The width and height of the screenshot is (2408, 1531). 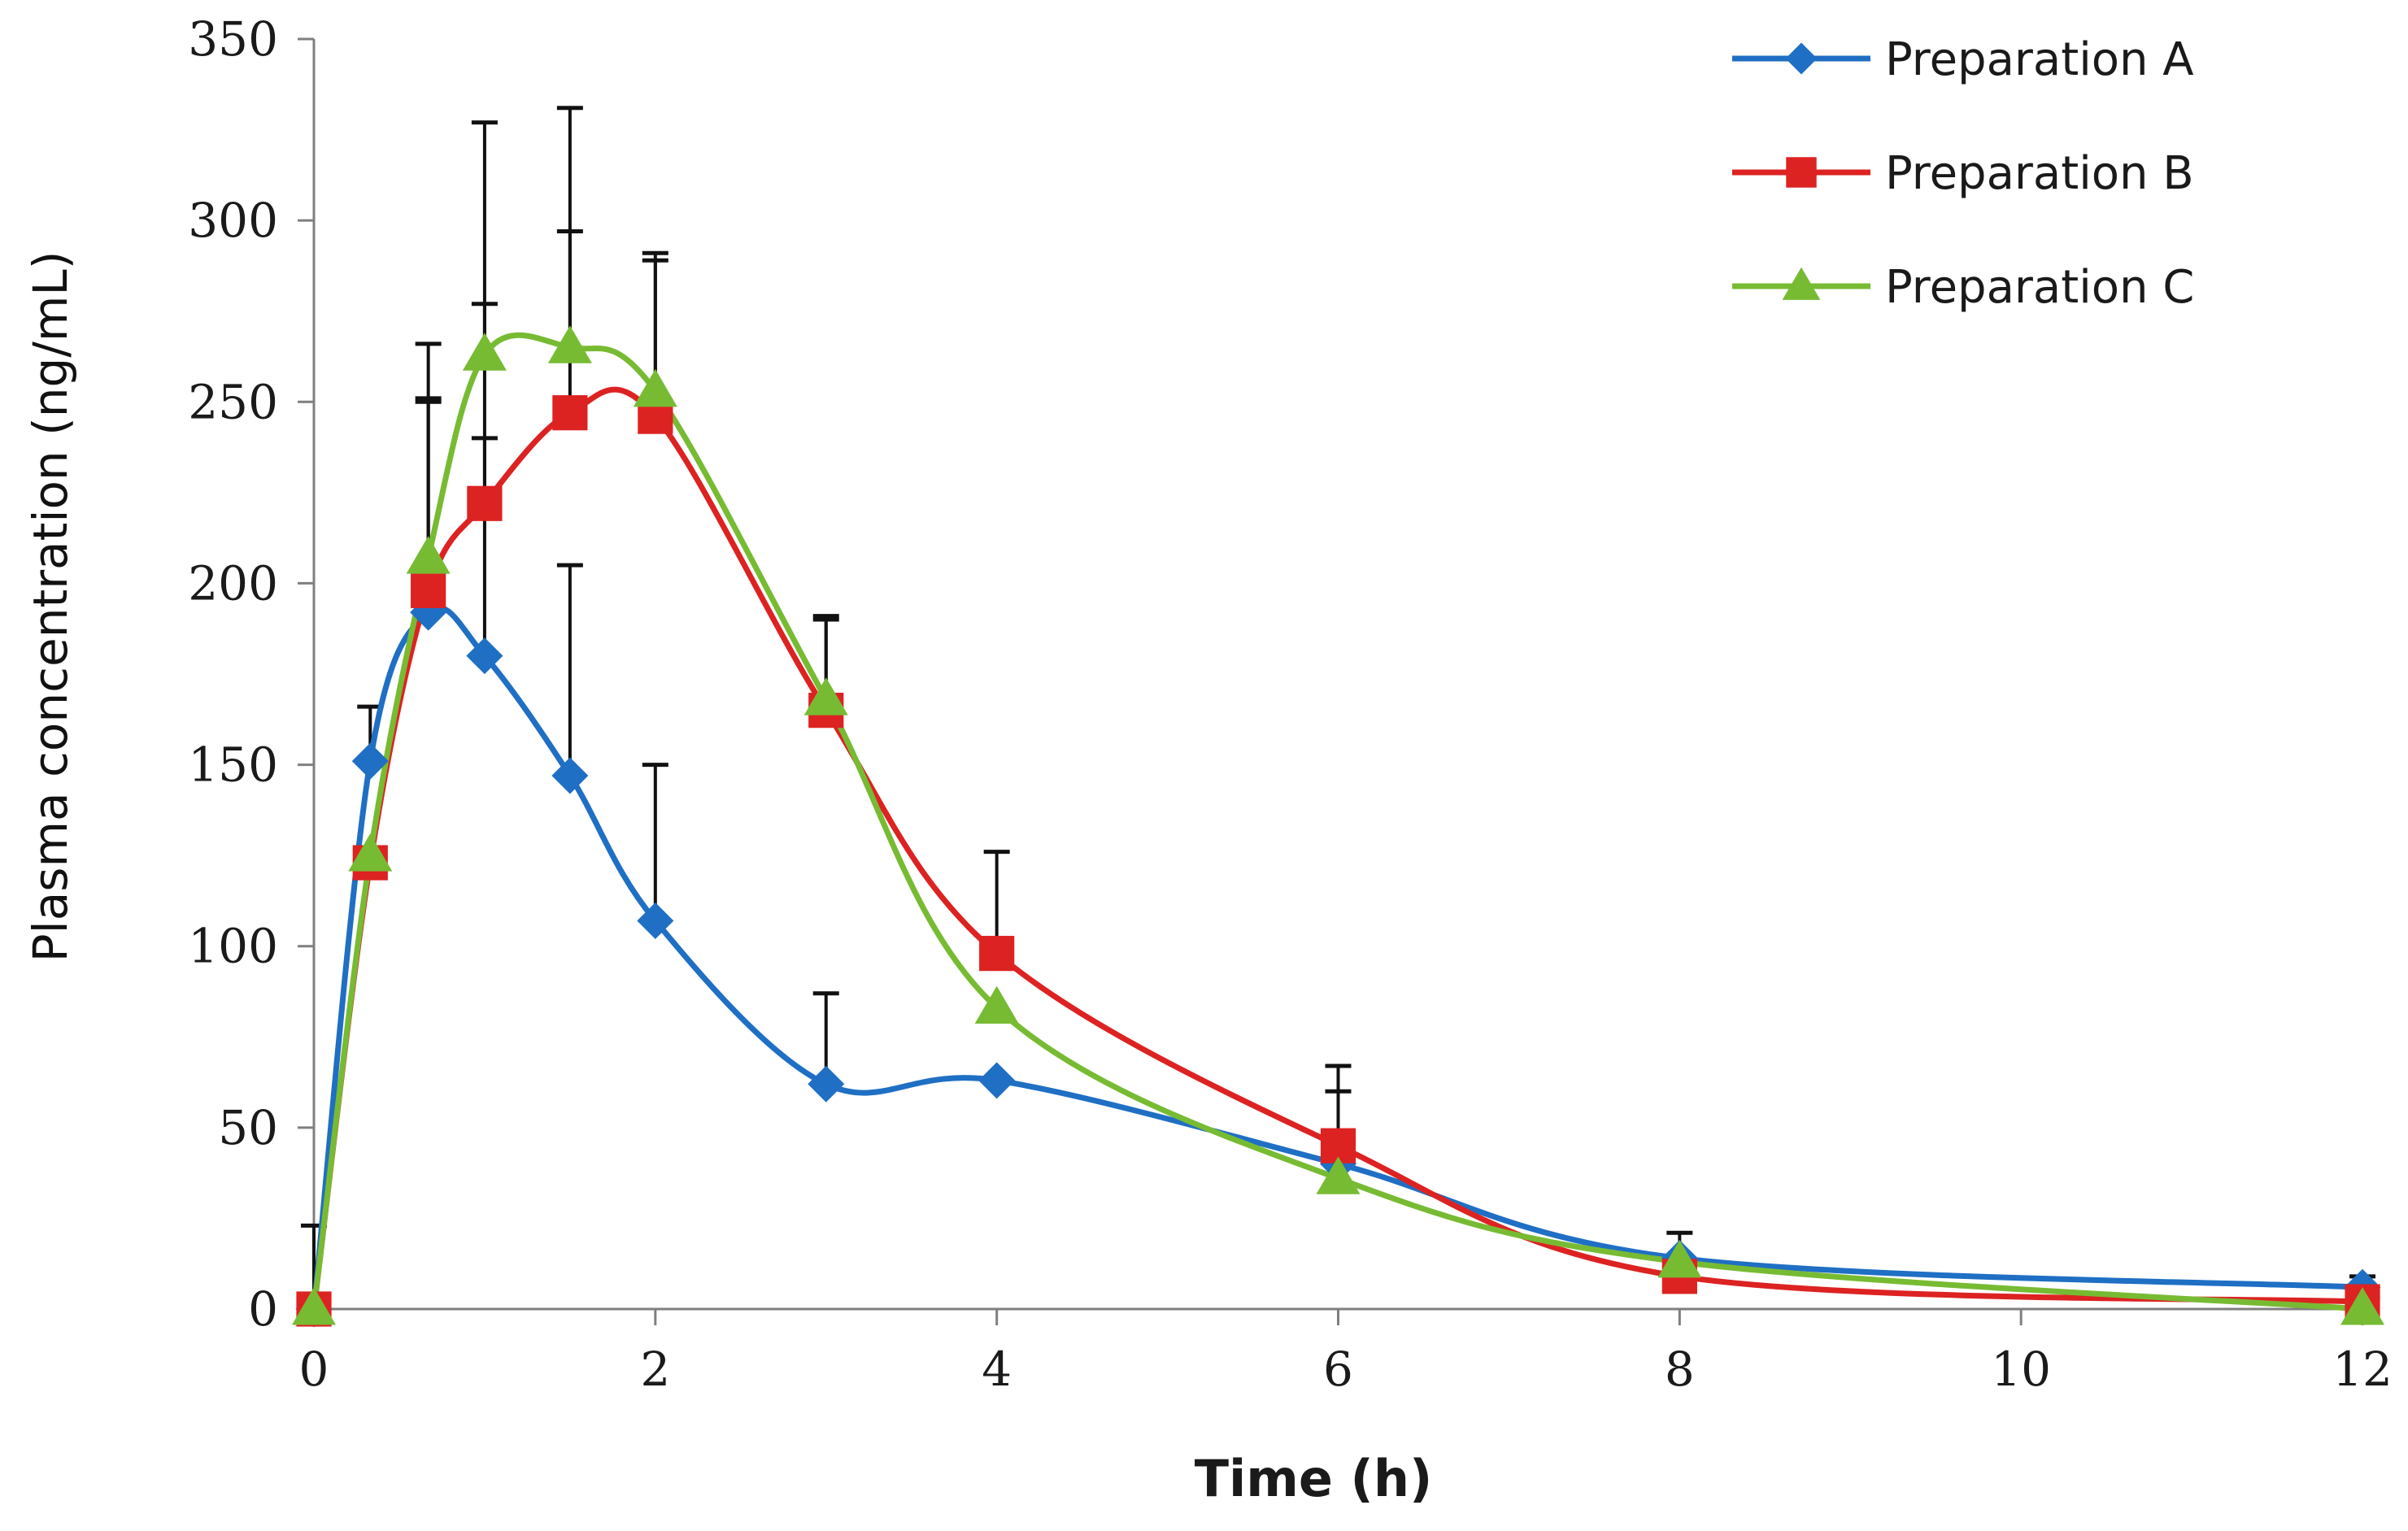 I want to click on y-axis-title: Plasma concentration (ng/mL), so click(x=50, y=607).